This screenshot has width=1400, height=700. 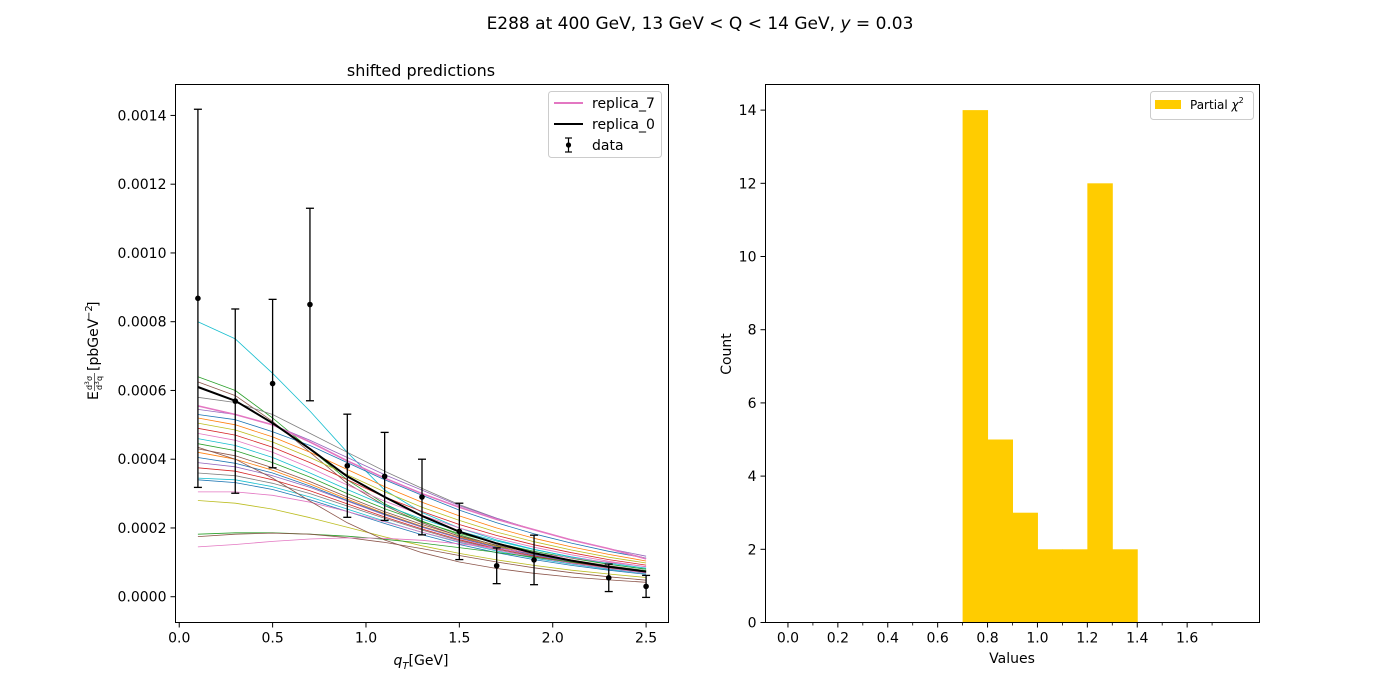 What do you see at coordinates (94, 344) in the screenshot?
I see `svg-text: [pbGeV` at bounding box center [94, 344].